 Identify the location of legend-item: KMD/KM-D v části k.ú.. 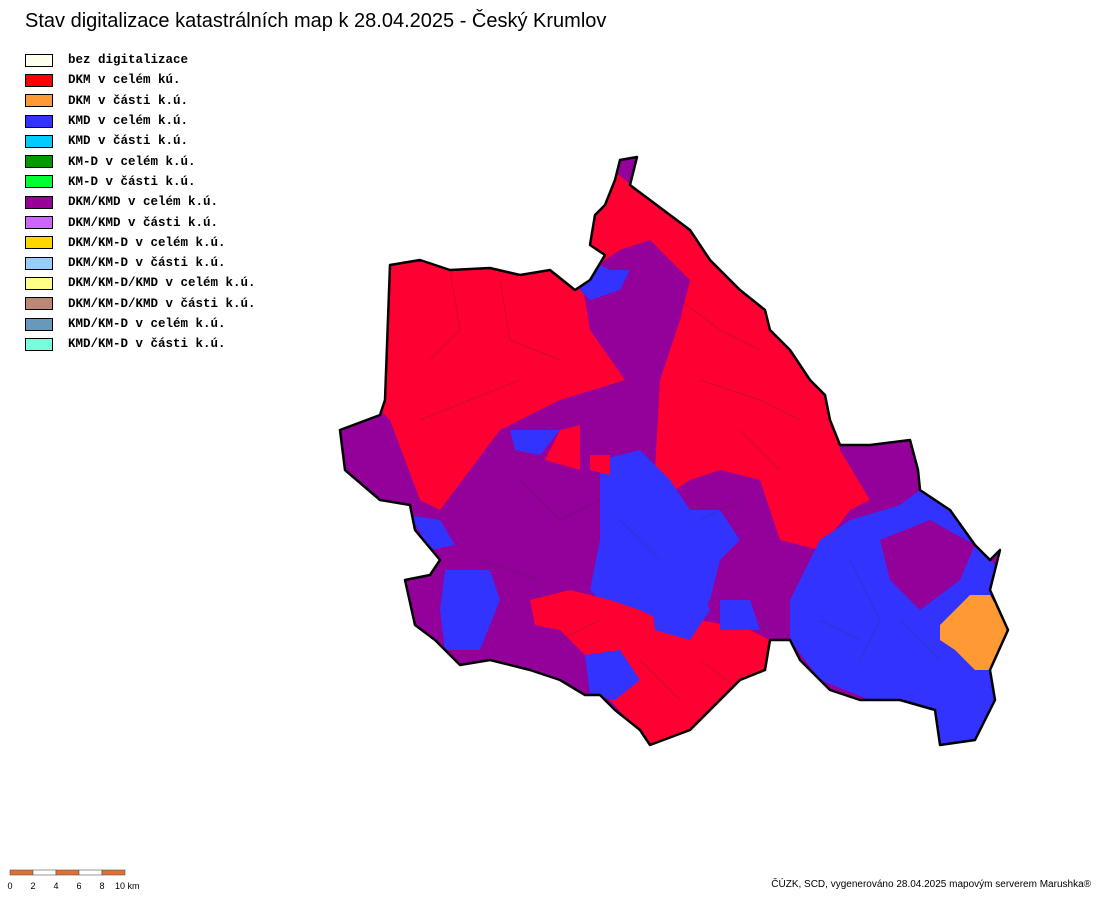
(140, 344).